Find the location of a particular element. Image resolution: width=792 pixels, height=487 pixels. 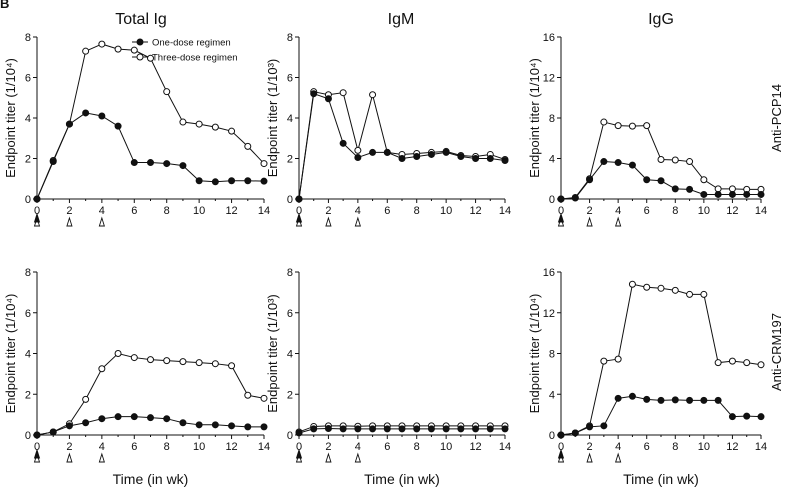

panel-1-1-xtick-label-4: 8 is located at coordinates (417, 447).